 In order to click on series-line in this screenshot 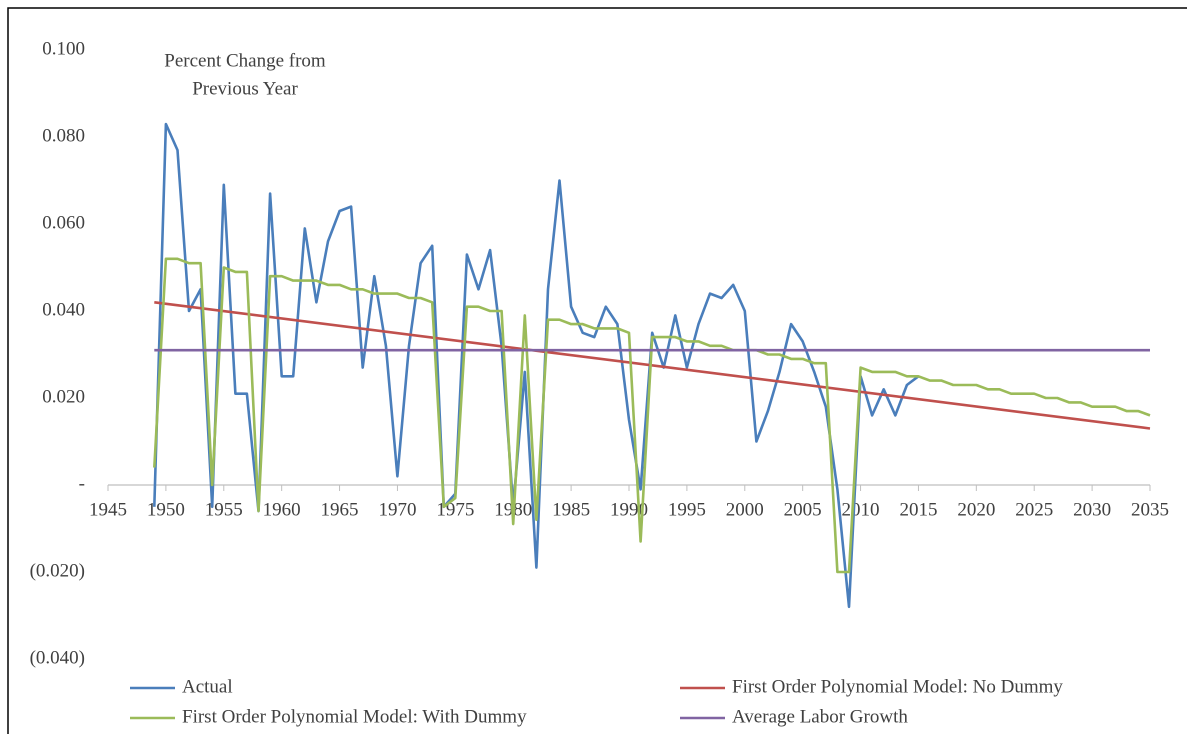, I will do `click(652, 365)`.